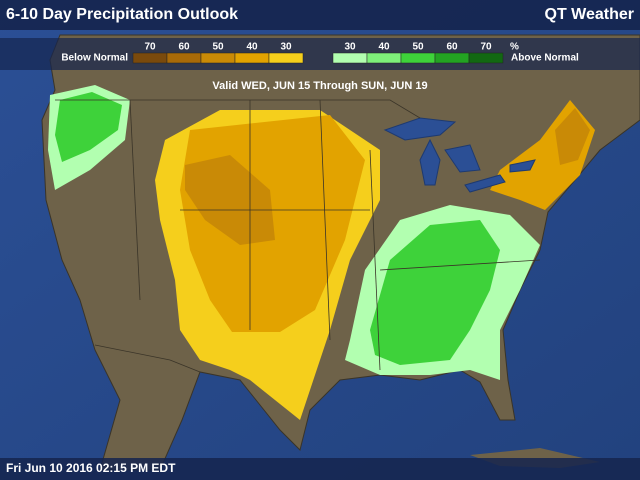 The height and width of the screenshot is (480, 640). I want to click on brand: QT Weather, so click(590, 14).